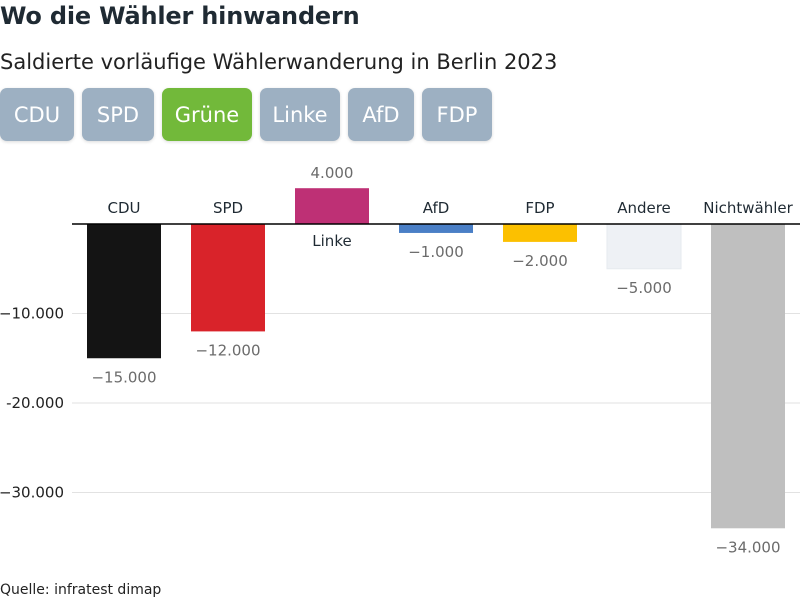 The height and width of the screenshot is (600, 800). I want to click on tab-linke: Linke, so click(300, 114).